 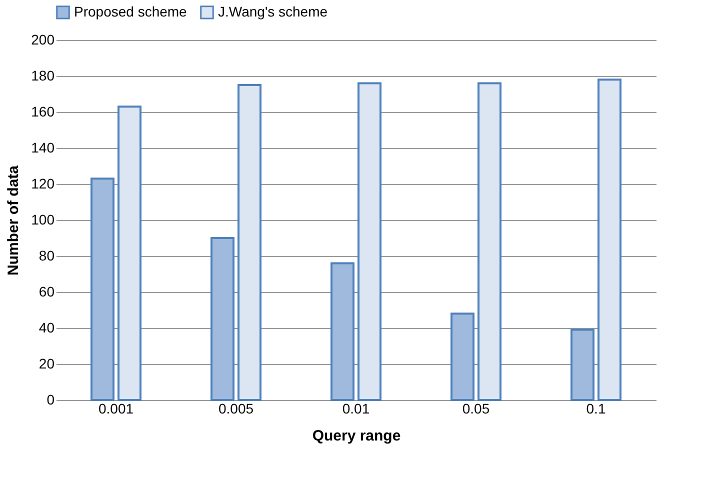 What do you see at coordinates (13, 220) in the screenshot?
I see `y-axis-title: Number of data` at bounding box center [13, 220].